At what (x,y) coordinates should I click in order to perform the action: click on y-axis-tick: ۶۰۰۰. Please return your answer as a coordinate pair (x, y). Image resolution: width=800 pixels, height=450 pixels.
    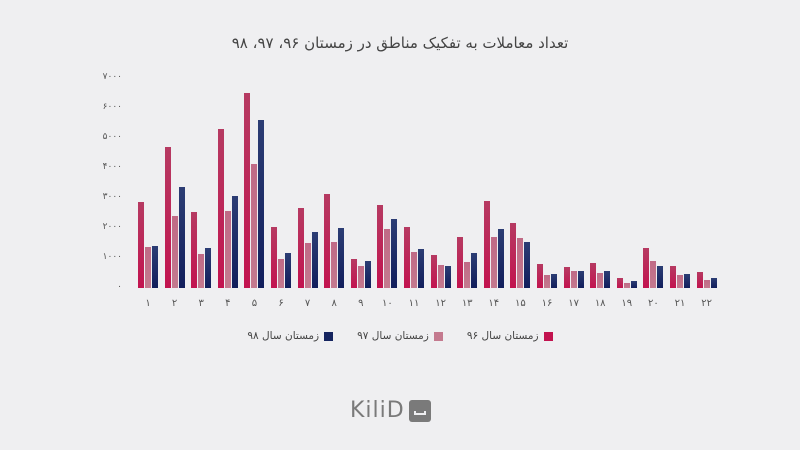
    Looking at the image, I should click on (112, 107).